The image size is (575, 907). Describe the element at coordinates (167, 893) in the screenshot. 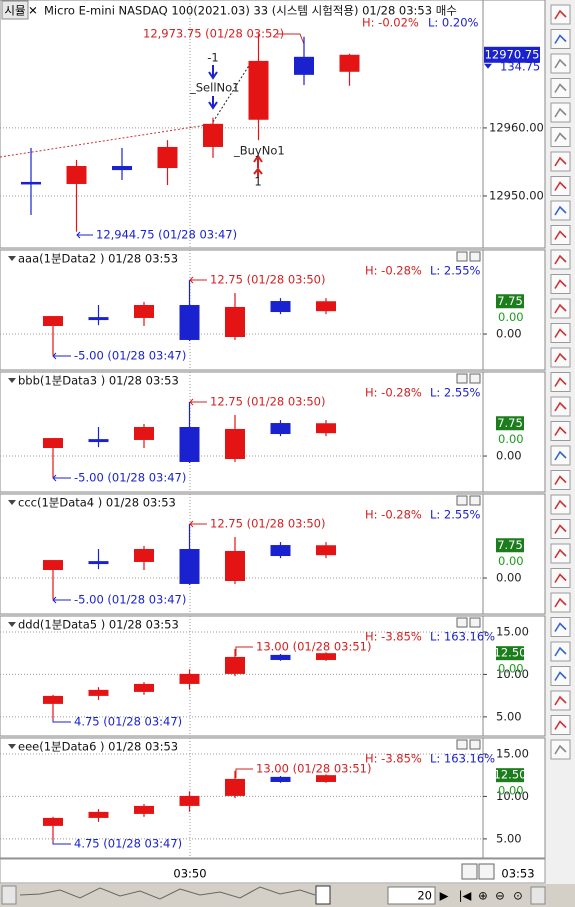

I see `scroll-wave` at that location.